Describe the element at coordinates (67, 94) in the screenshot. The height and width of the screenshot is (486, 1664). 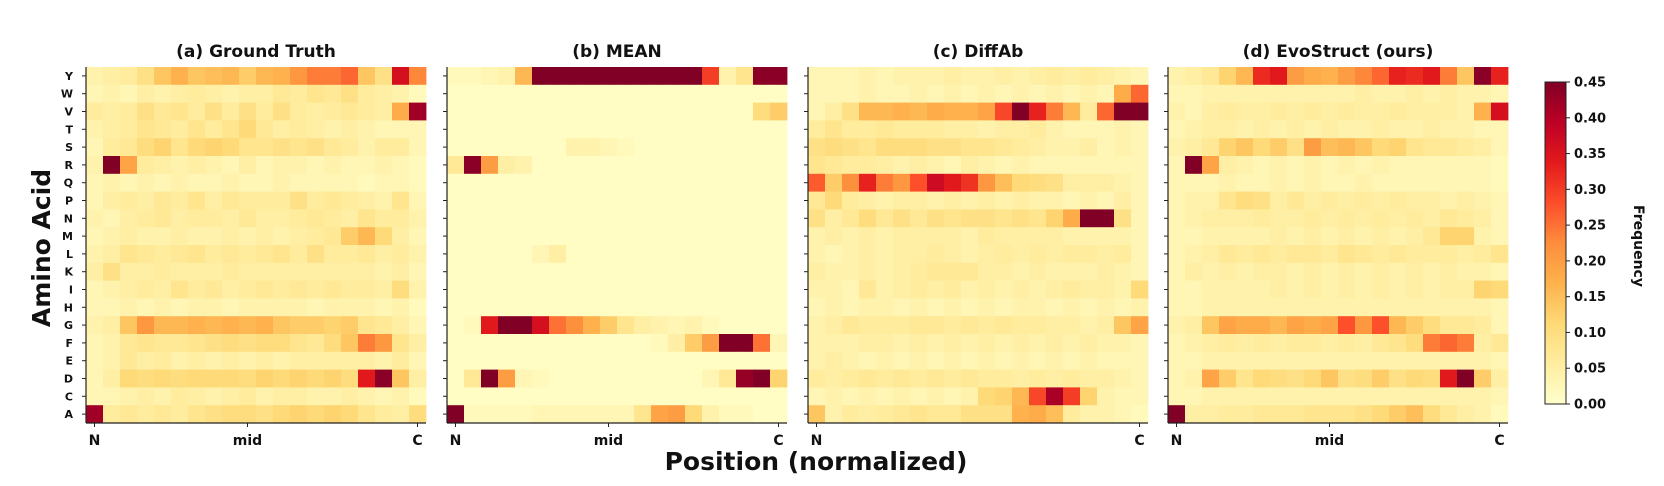
I see `y-tick-label: W` at that location.